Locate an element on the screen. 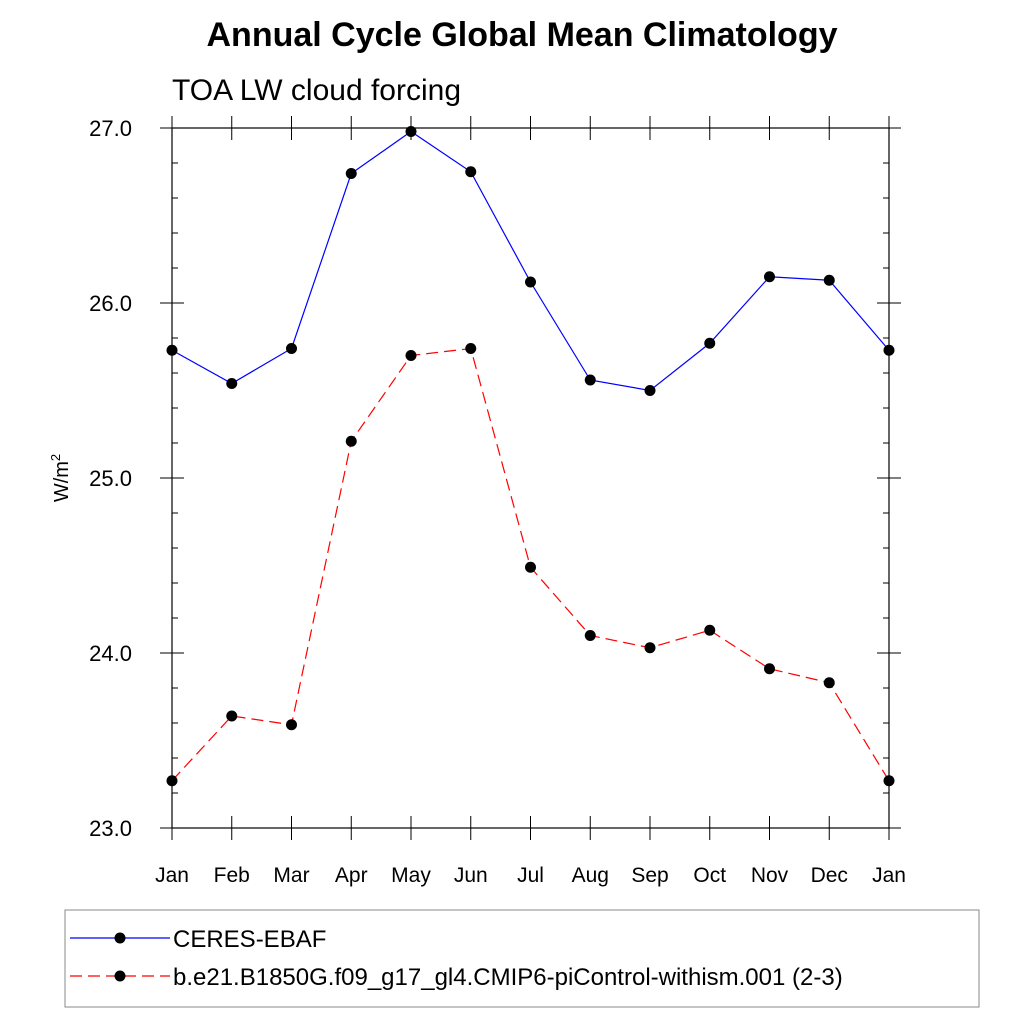 The height and width of the screenshot is (1024, 1024). y-axis-label-superscript: 2 is located at coordinates (55, 457).